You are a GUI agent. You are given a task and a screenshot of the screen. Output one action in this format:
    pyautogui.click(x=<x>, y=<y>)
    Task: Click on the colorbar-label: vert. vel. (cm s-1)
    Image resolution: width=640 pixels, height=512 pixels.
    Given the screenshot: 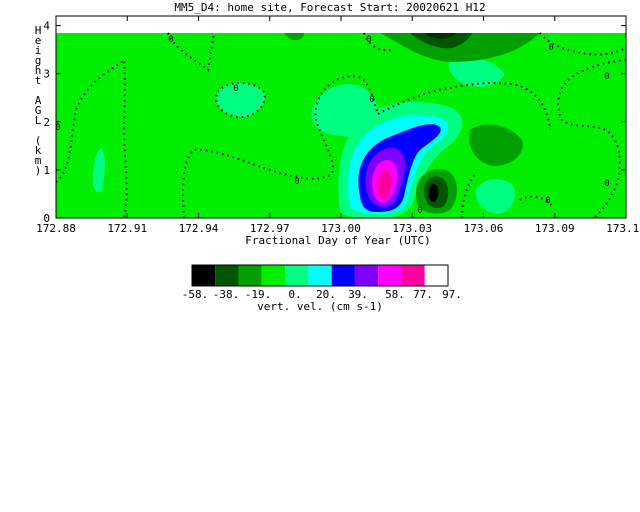 What is the action you would take?
    pyautogui.click(x=320, y=306)
    